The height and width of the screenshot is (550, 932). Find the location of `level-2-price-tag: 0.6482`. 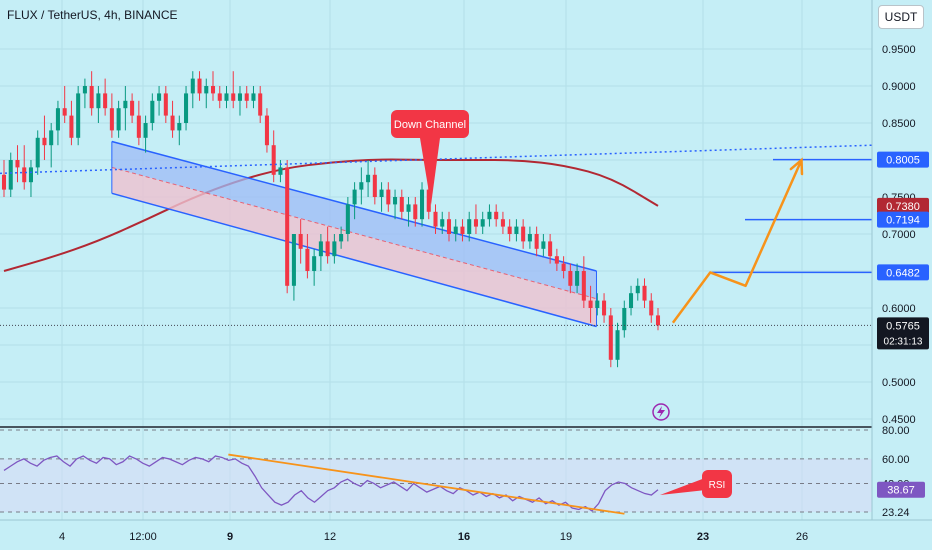

level-2-price-tag: 0.6482 is located at coordinates (903, 272).